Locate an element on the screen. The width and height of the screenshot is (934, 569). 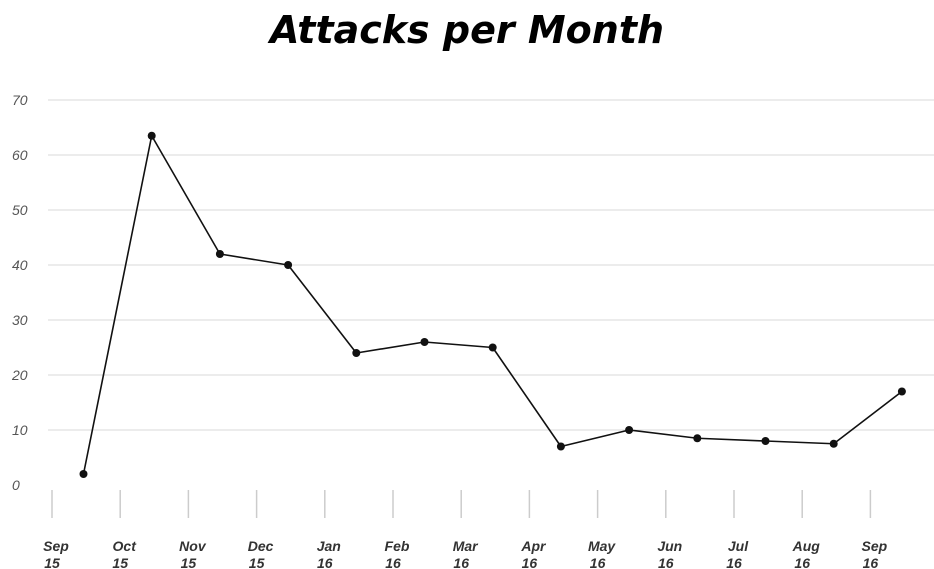
x-tick-label: May 16 is located at coordinates (602, 553).